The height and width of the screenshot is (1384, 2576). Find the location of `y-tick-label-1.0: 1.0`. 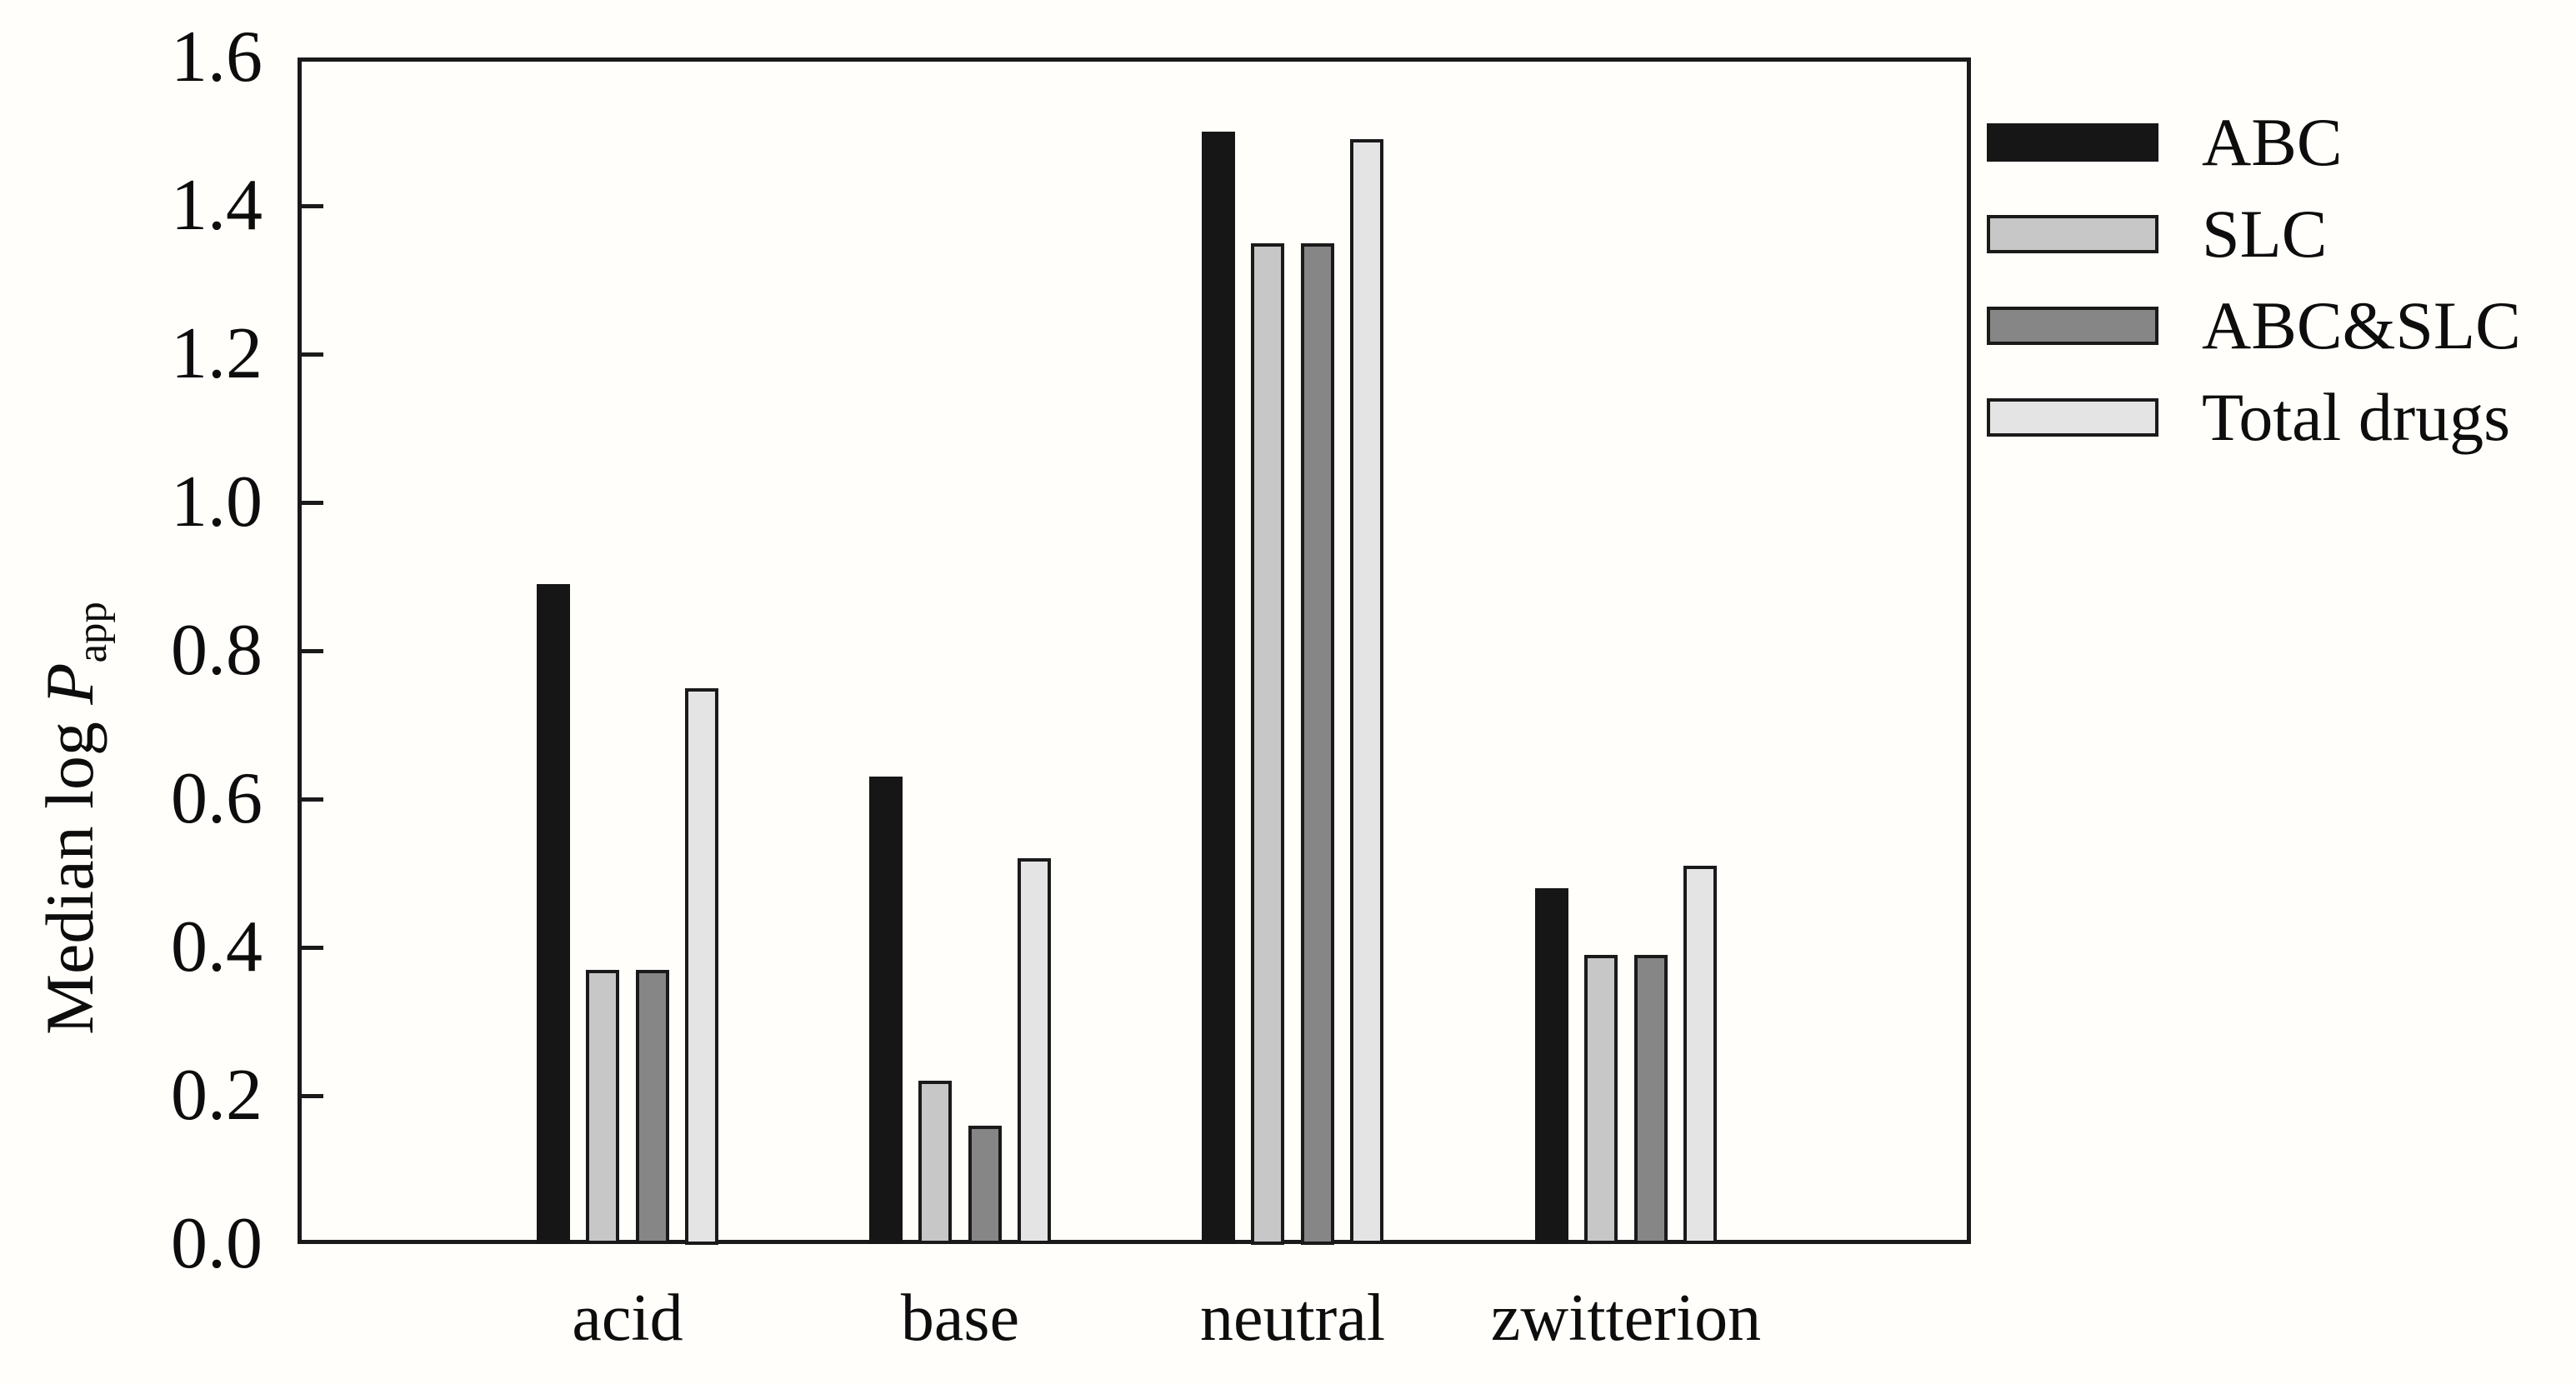

y-tick-label-1.0: 1.0 is located at coordinates (217, 502).